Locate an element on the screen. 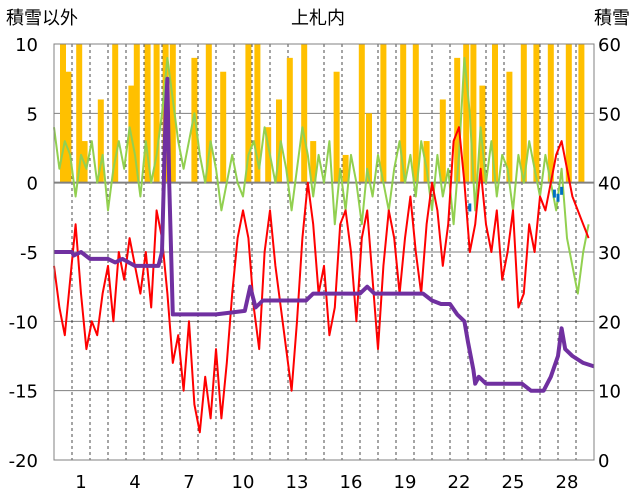  x-axis-labels: 1 4 7 10 13 16 19 22 25 28 is located at coordinates (326, 482).